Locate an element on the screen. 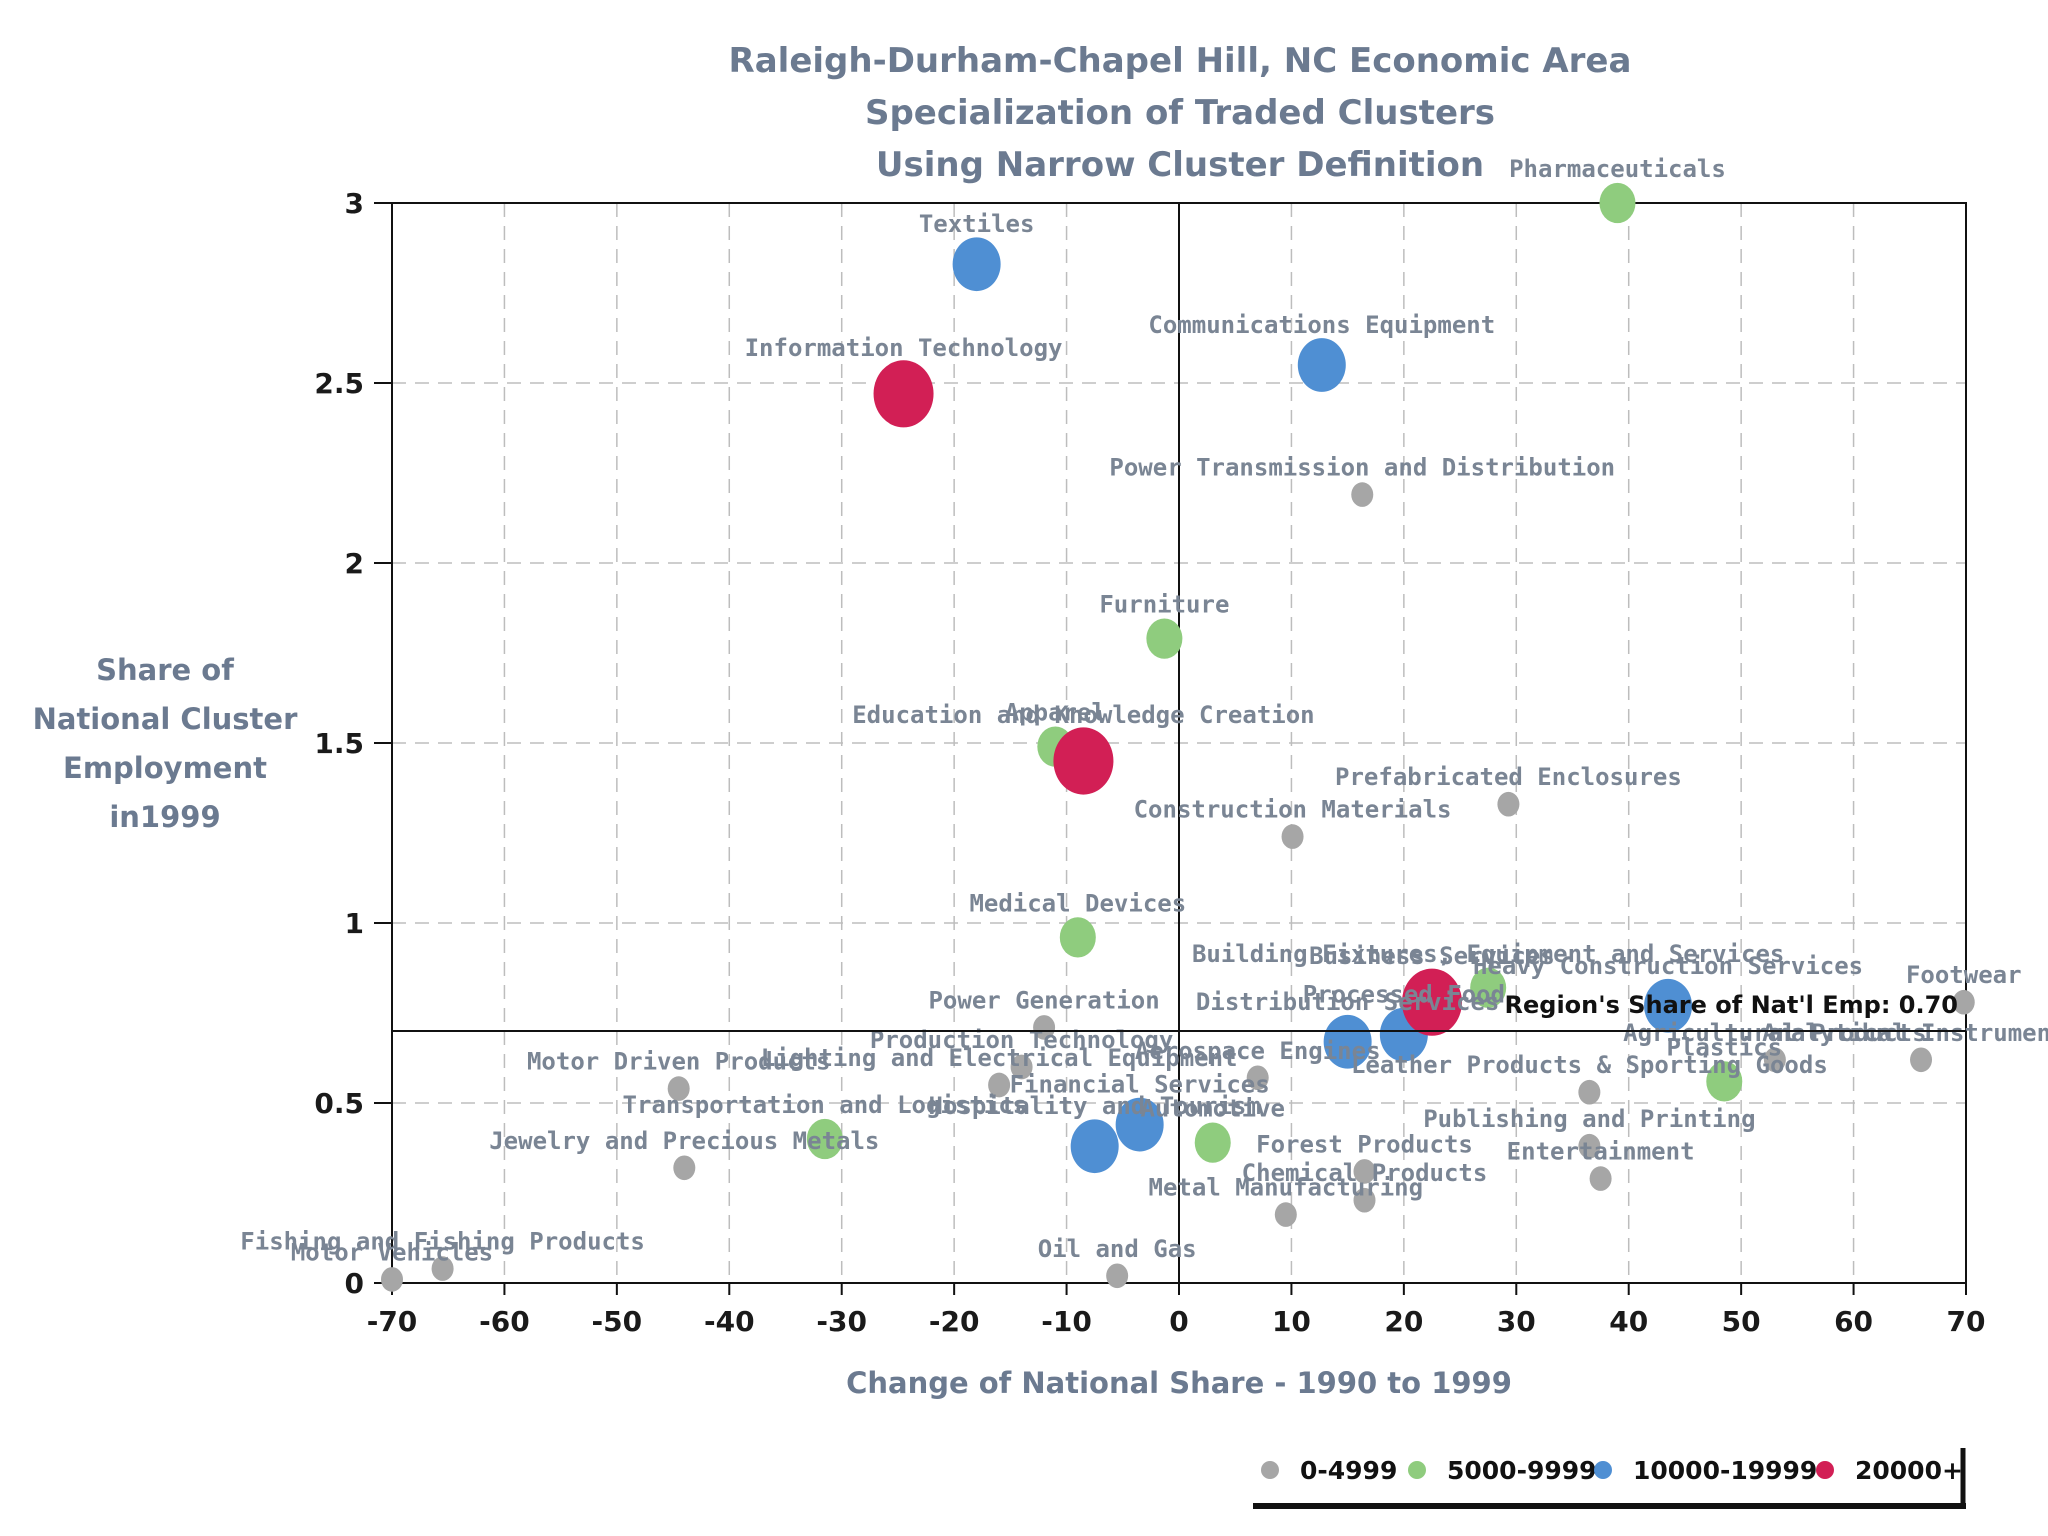 This screenshot has width=2048, height=1536. point-leather-products-sporting-goods is located at coordinates (1589, 1092).